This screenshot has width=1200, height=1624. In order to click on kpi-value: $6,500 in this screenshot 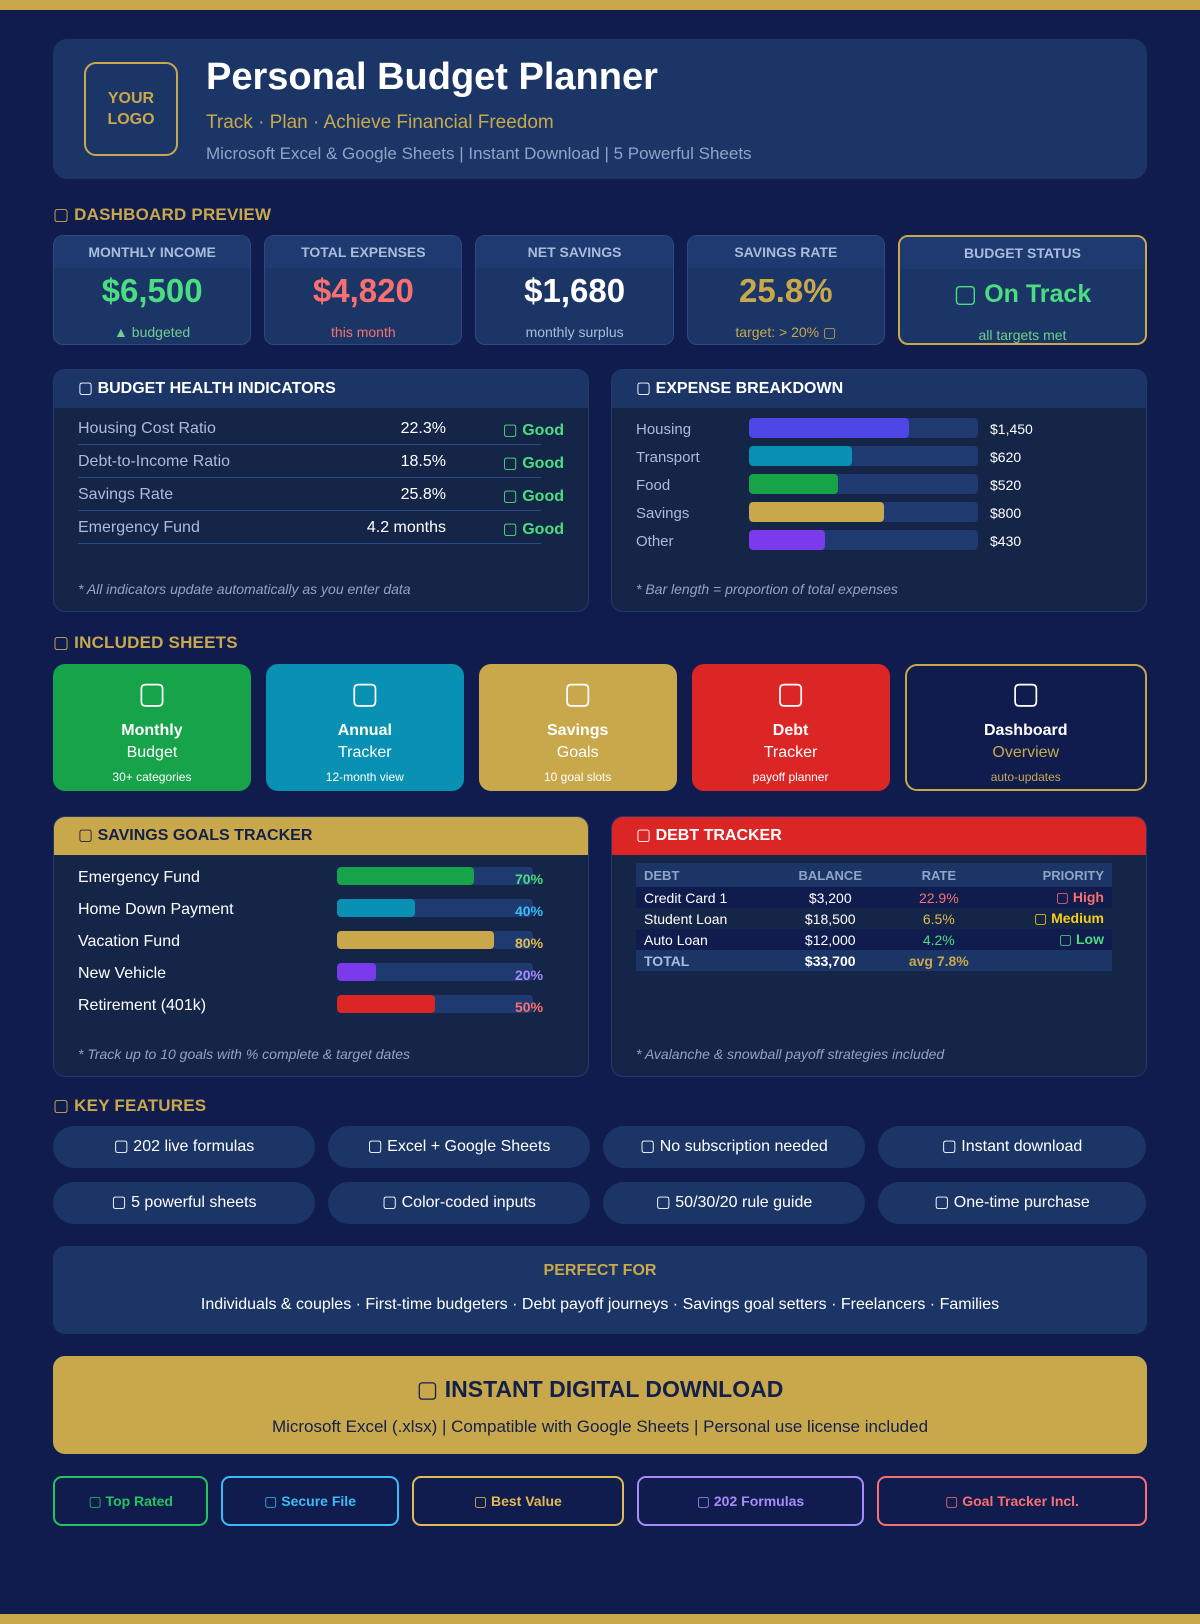, I will do `click(152, 290)`.